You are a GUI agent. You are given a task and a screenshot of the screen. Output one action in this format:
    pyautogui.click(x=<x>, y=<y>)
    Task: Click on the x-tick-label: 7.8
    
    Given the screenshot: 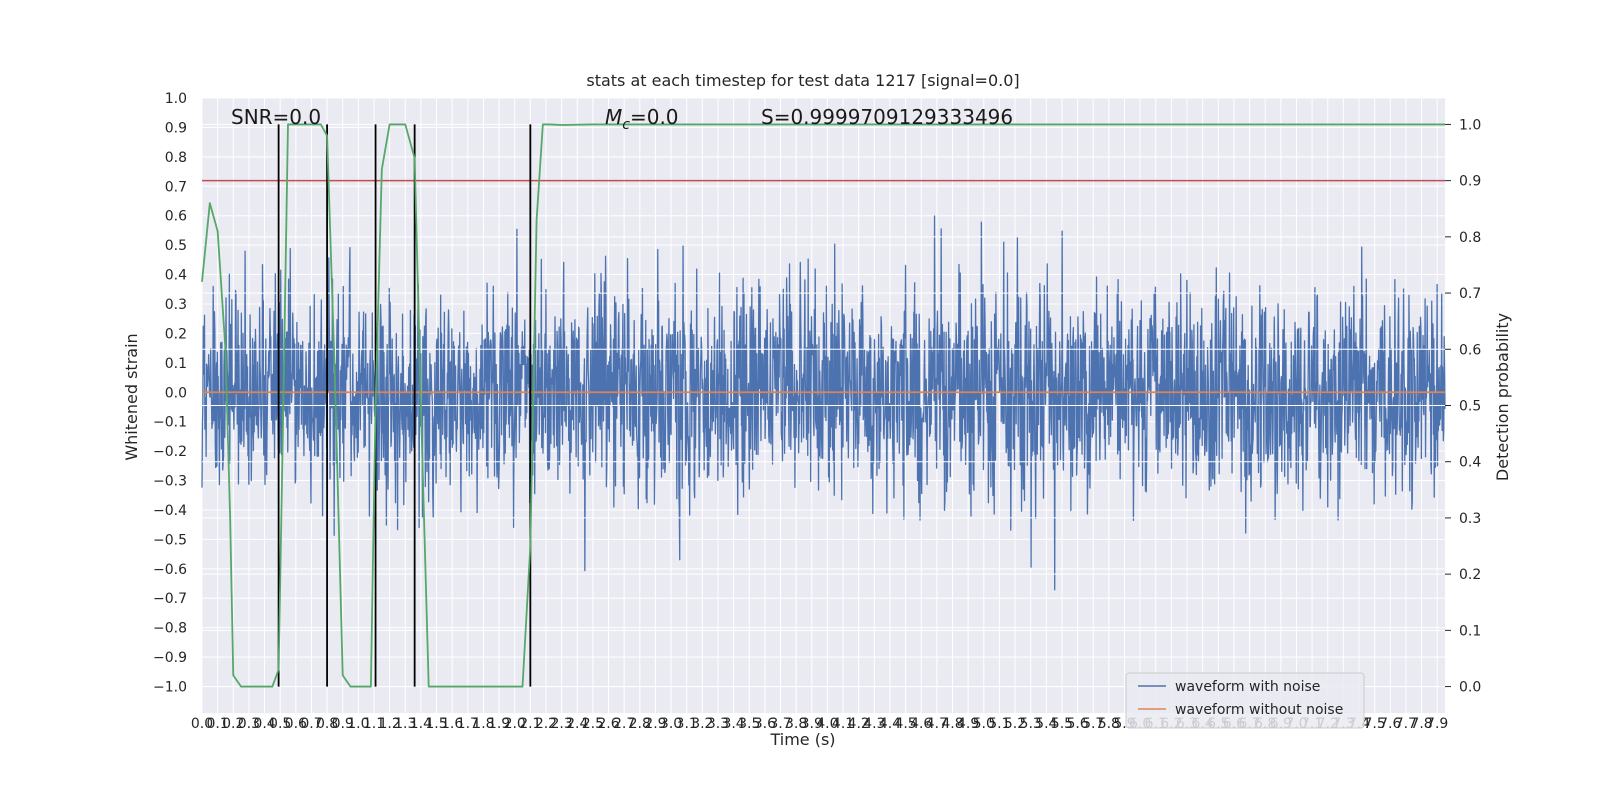 What is the action you would take?
    pyautogui.click(x=1421, y=724)
    